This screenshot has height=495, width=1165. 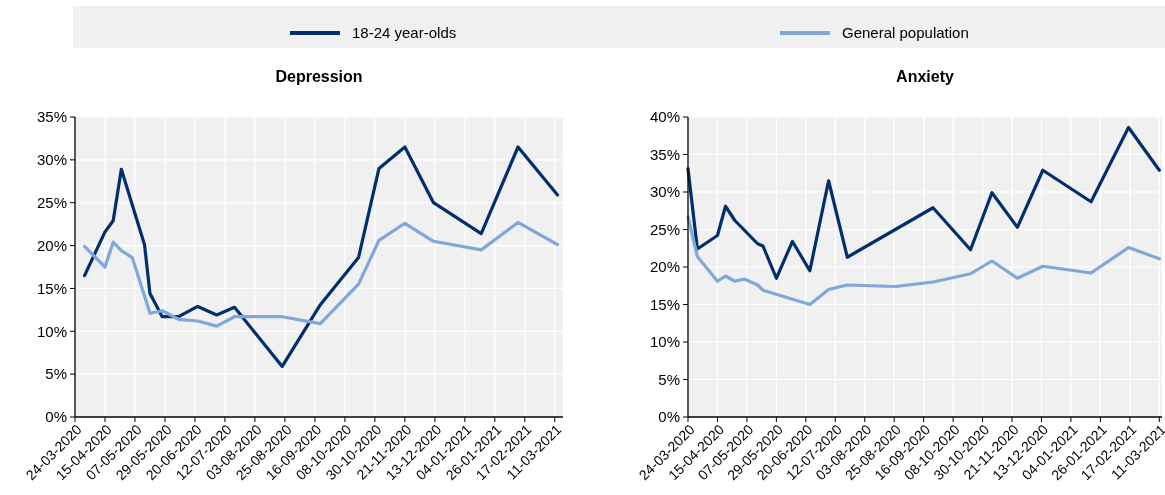 I want to click on chart-title: Depression, so click(x=319, y=76).